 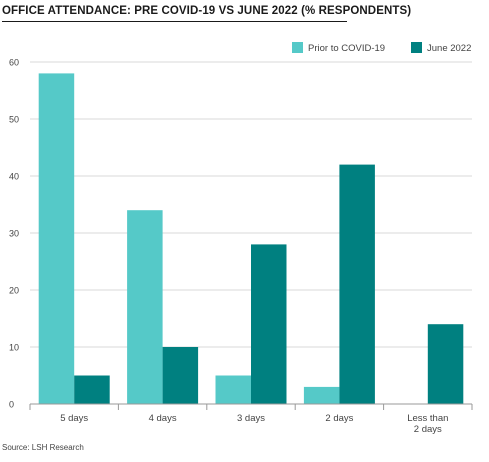 What do you see at coordinates (14, 291) in the screenshot?
I see `y-tick-label: 20` at bounding box center [14, 291].